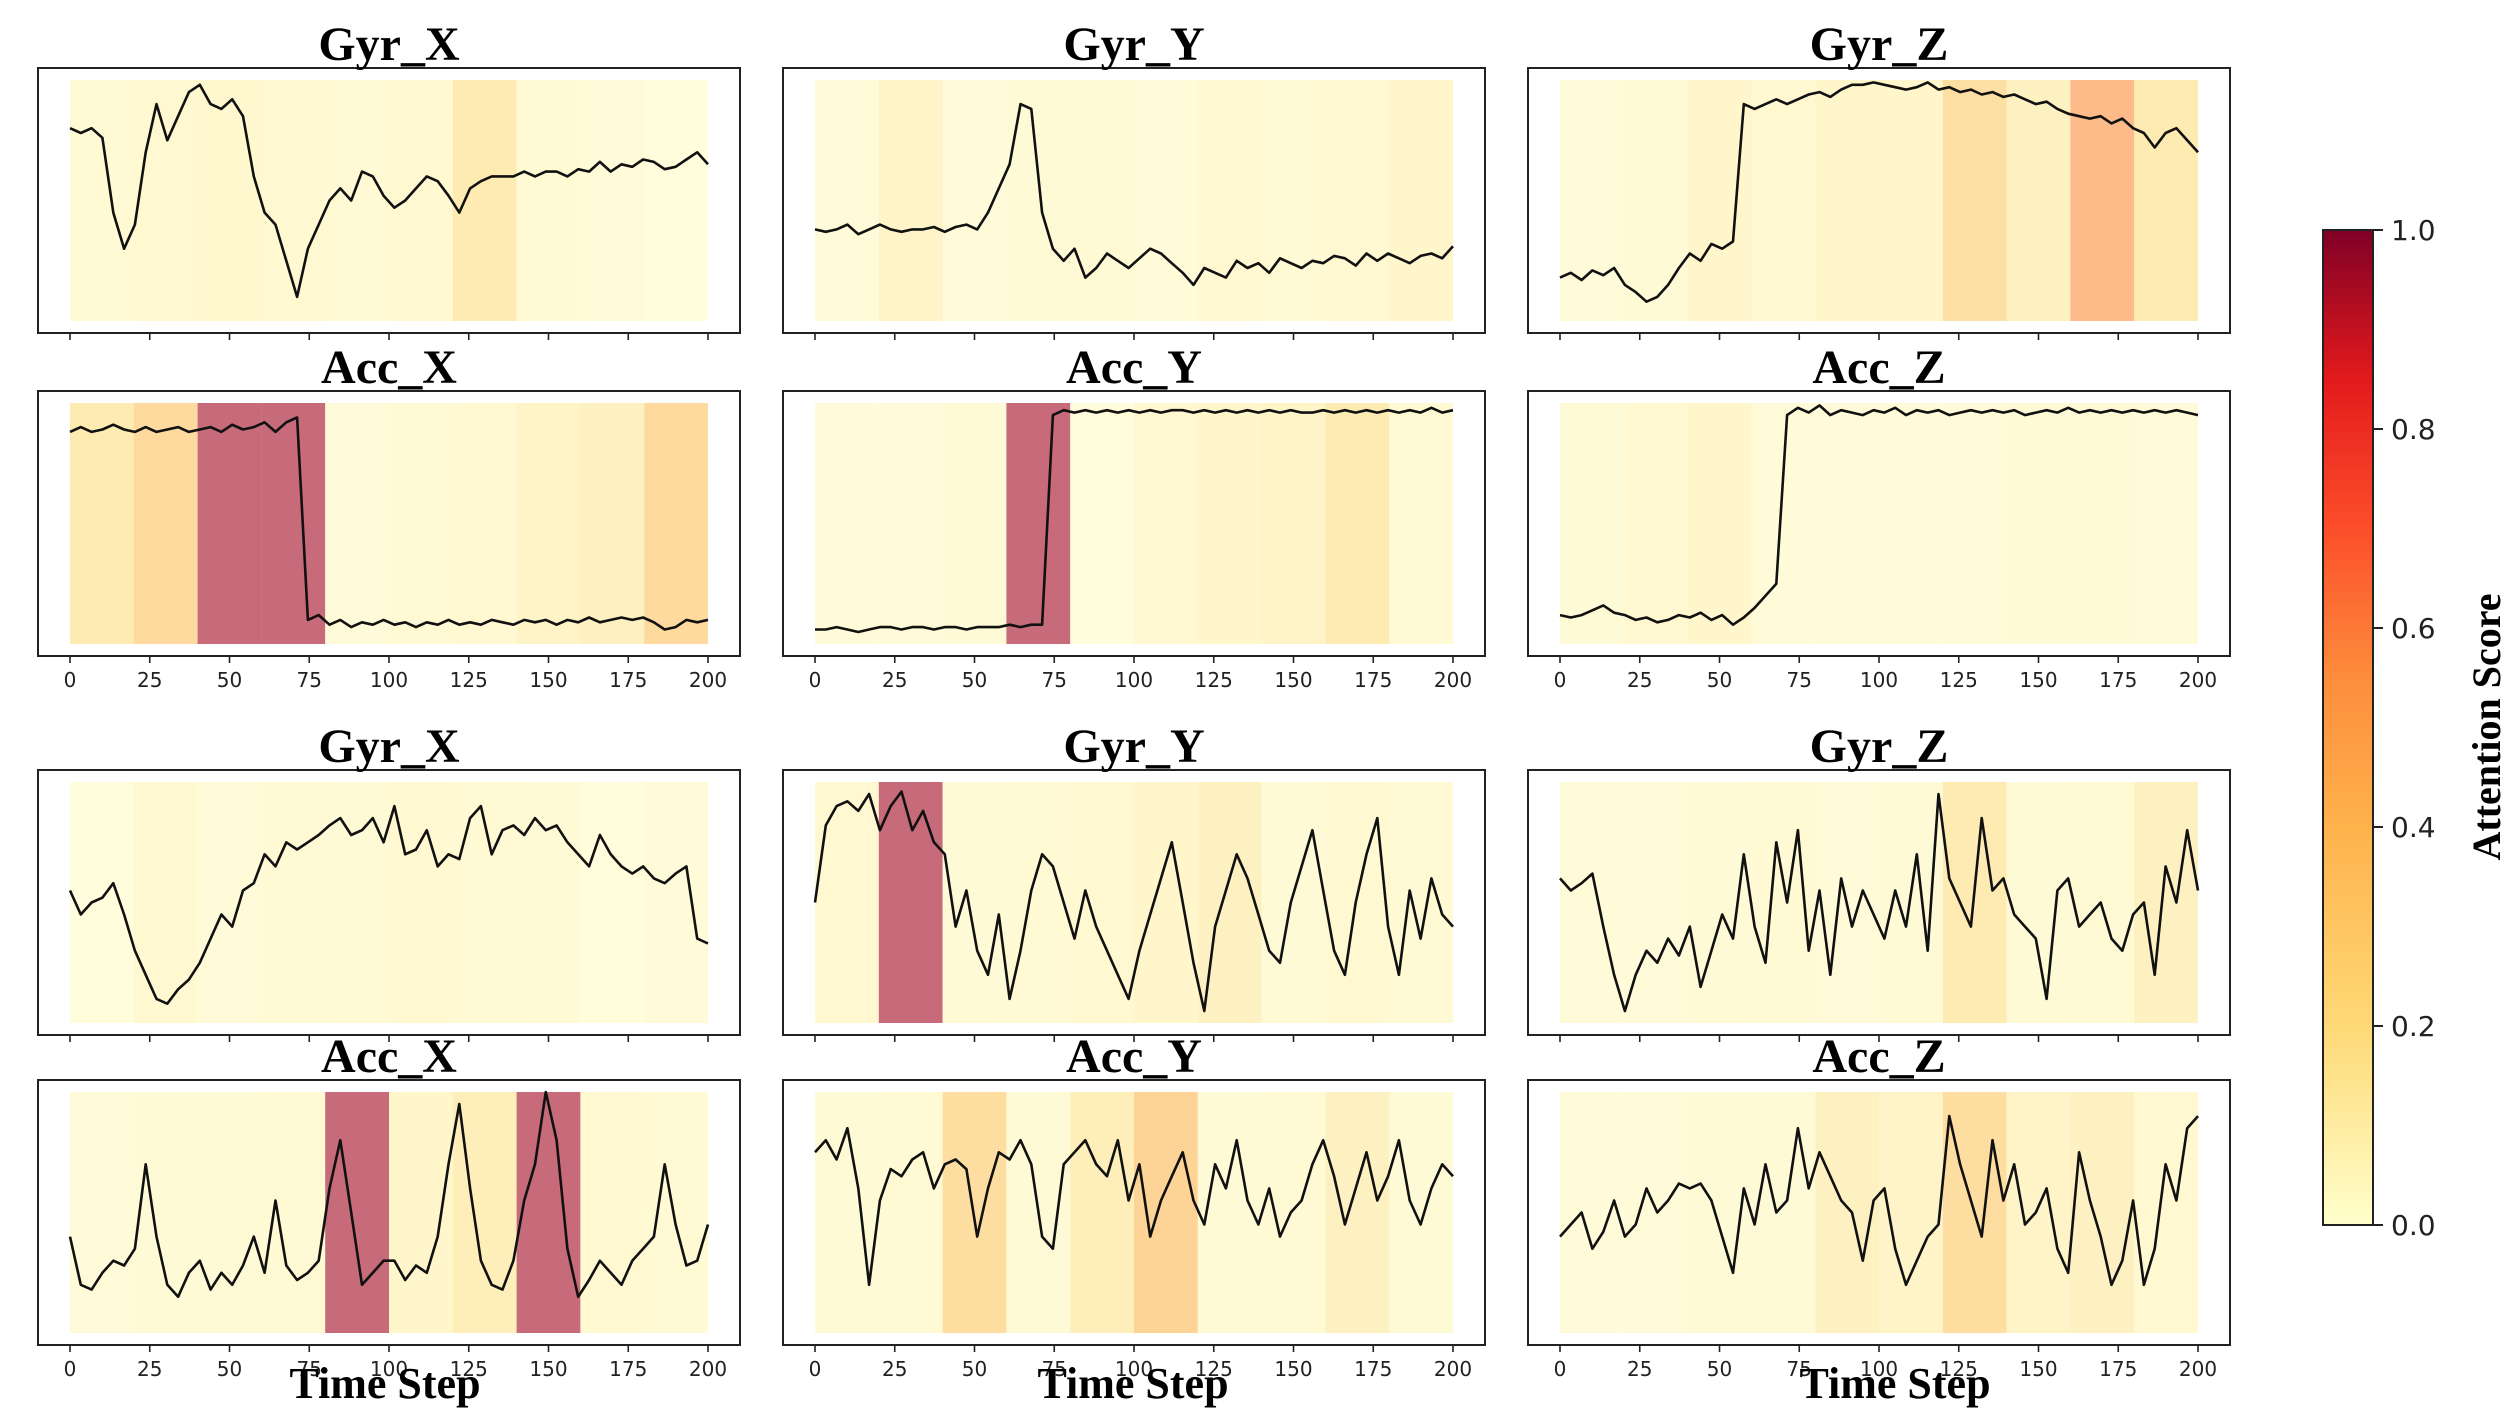 This screenshot has width=2514, height=1426. I want to click on x-axis-label-col2: Time Step, so click(1132, 1383).